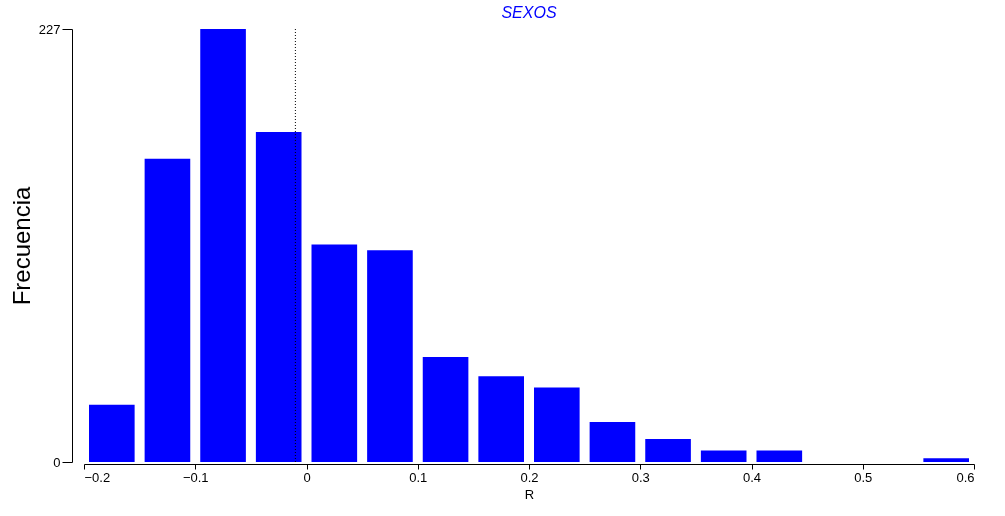 The height and width of the screenshot is (516, 1005). I want to click on x-tick-label: 0.6, so click(965, 477).